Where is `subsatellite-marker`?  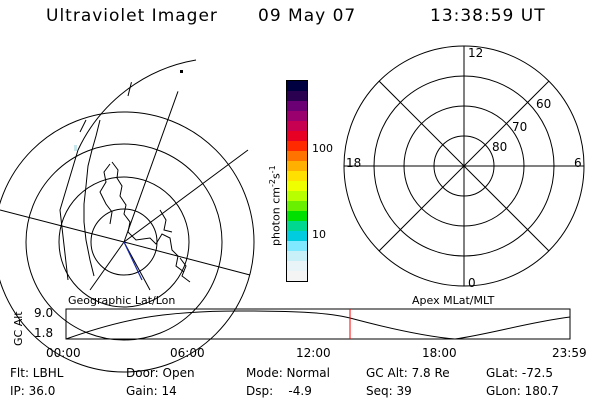 subsatellite-marker is located at coordinates (181, 71).